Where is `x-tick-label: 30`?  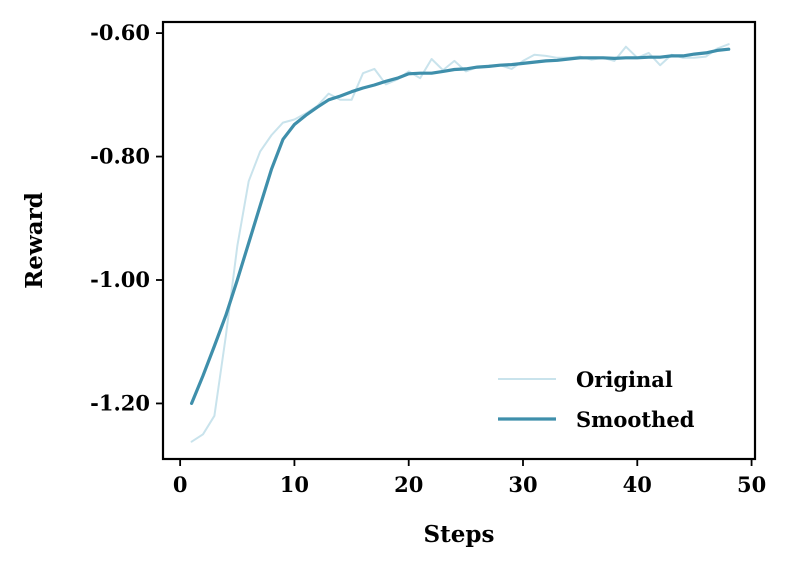 x-tick-label: 30 is located at coordinates (522, 484).